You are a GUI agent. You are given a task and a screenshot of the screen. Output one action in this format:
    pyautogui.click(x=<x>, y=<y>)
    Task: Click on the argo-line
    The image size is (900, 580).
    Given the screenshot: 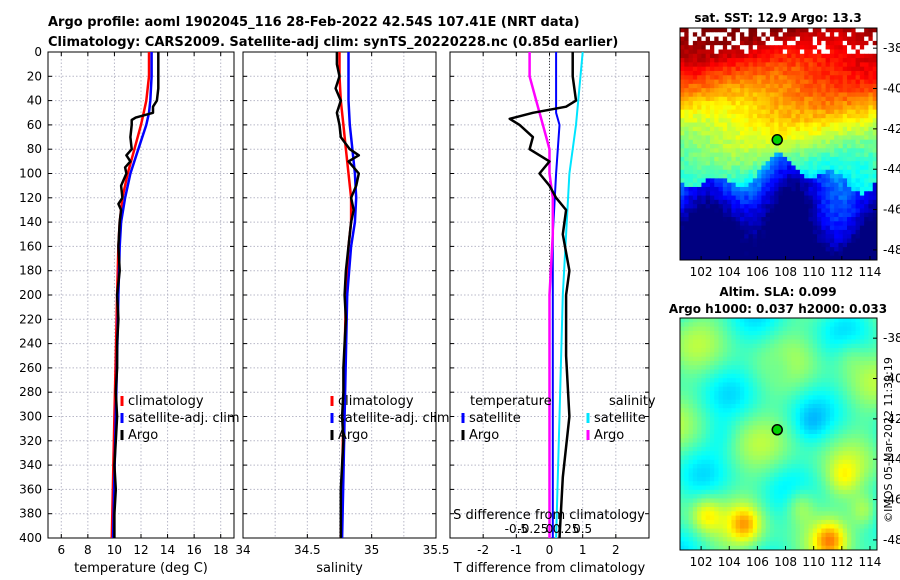 What is the action you would take?
    pyautogui.click(x=136, y=295)
    